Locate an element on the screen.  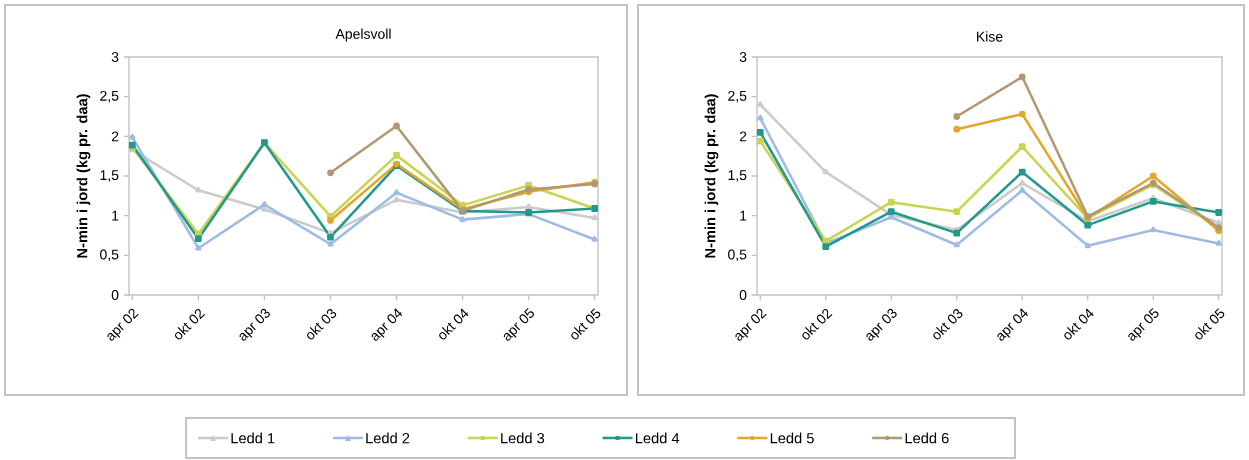
legend-label: Ledd 5 is located at coordinates (792, 438).